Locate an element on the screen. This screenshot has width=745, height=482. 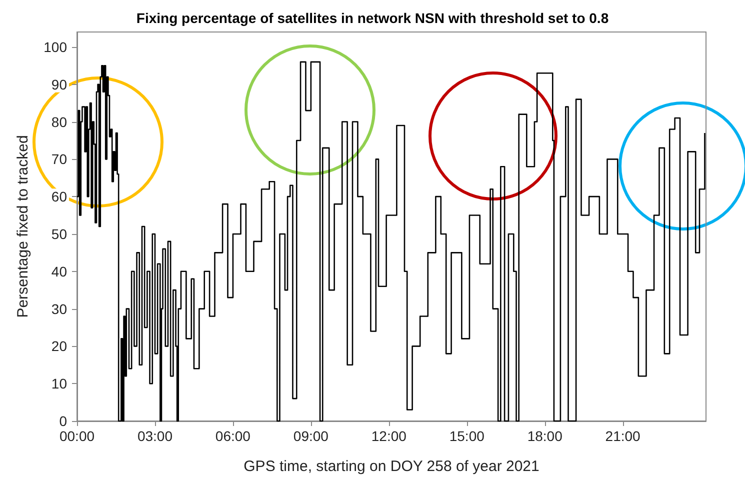
y-tick-label: 90 is located at coordinates (59, 84).